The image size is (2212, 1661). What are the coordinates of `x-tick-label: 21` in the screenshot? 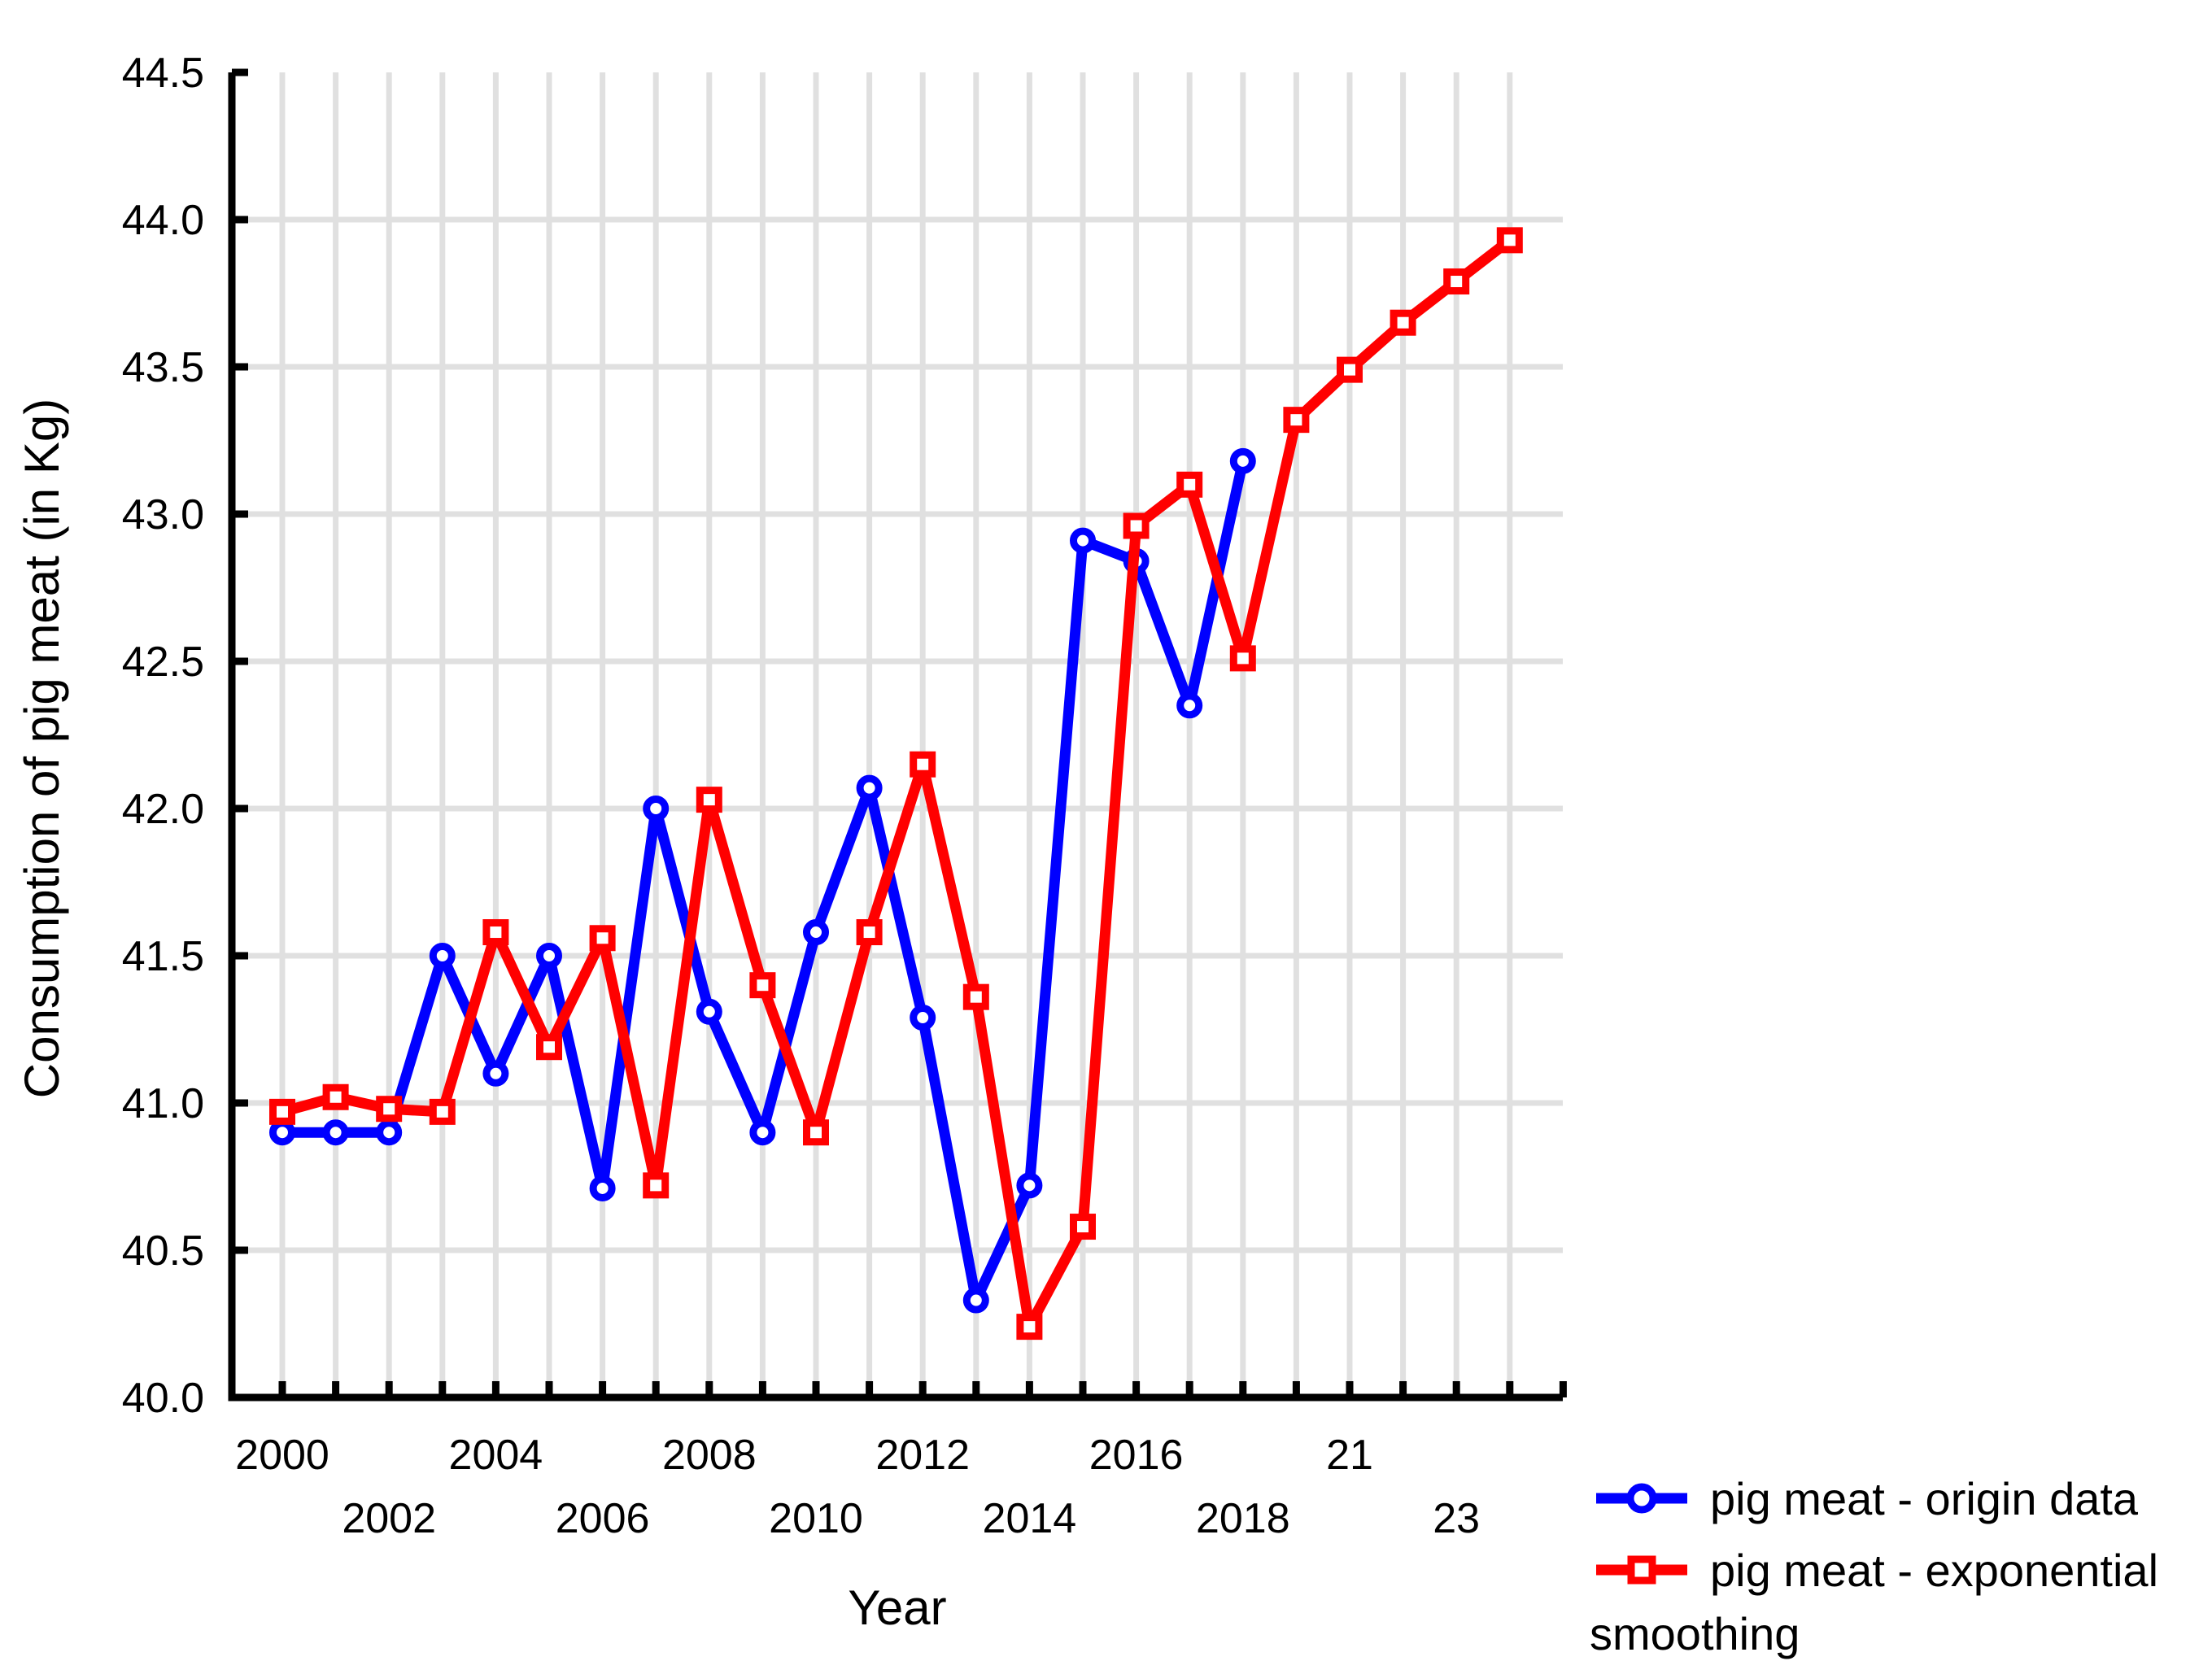 It's located at (1349, 1455).